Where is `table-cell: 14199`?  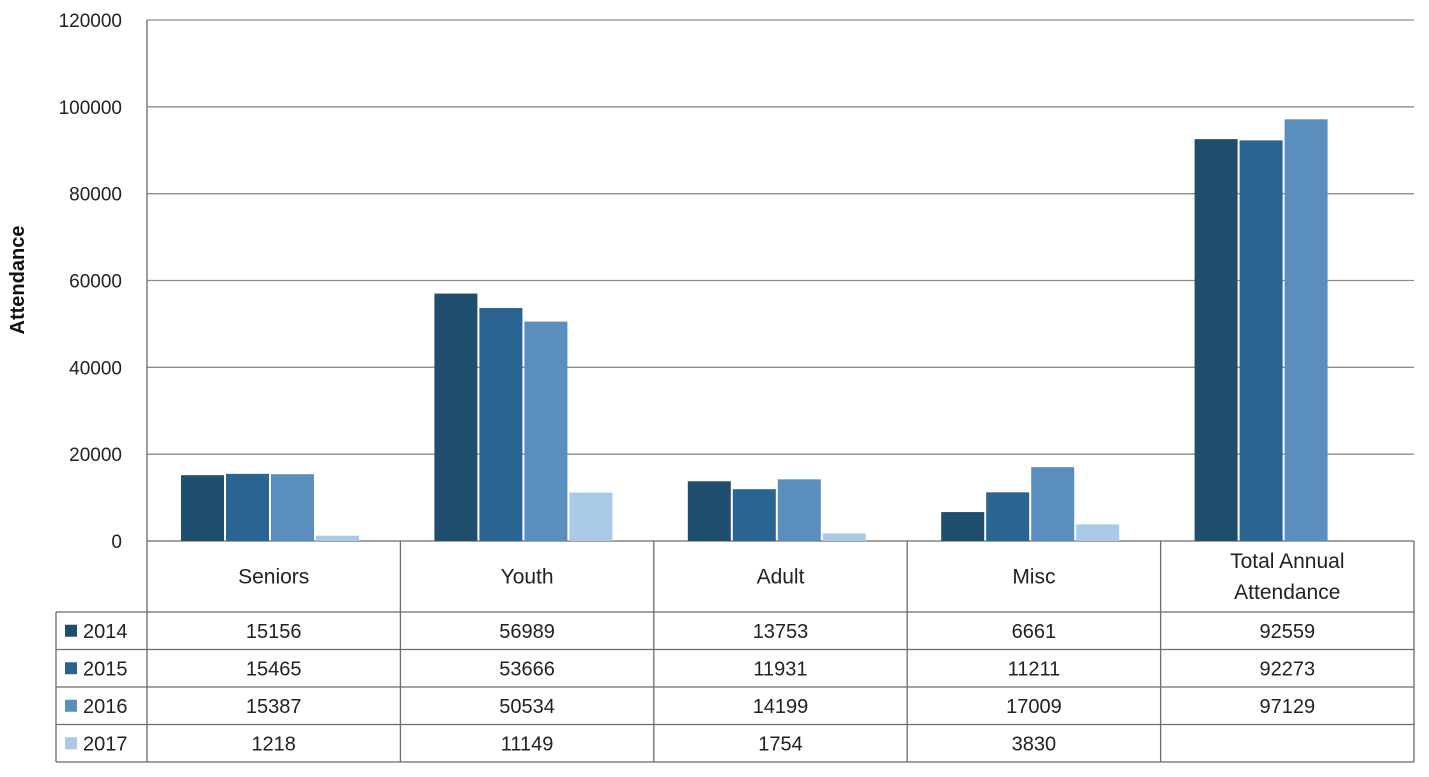
table-cell: 14199 is located at coordinates (781, 707).